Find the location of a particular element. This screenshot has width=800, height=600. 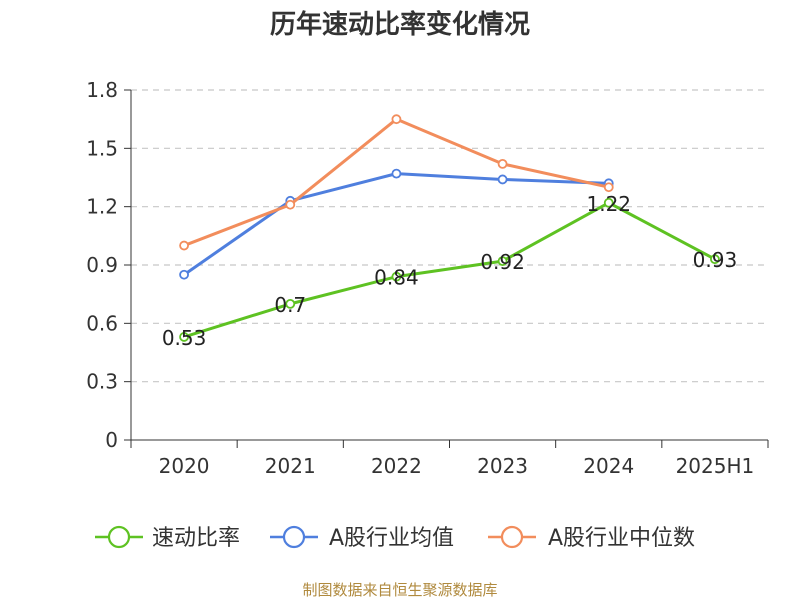

legend-label: A股行业均值 is located at coordinates (391, 538).